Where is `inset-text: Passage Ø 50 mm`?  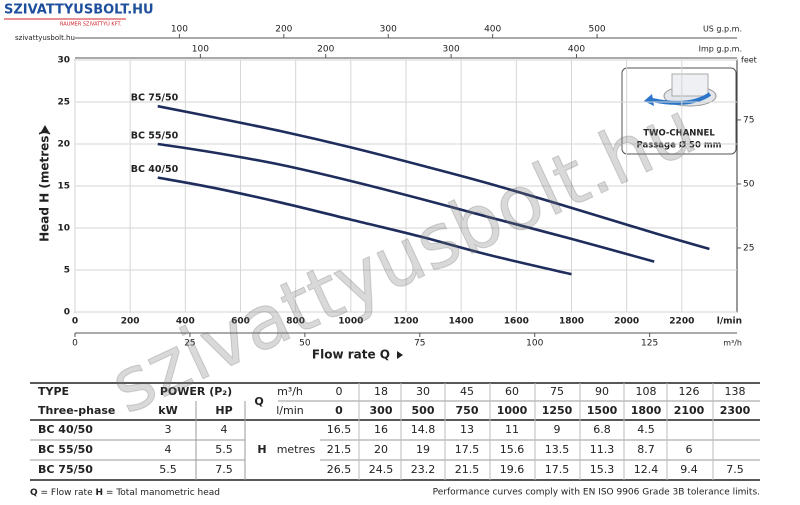
inset-text: Passage Ø 50 mm is located at coordinates (678, 145).